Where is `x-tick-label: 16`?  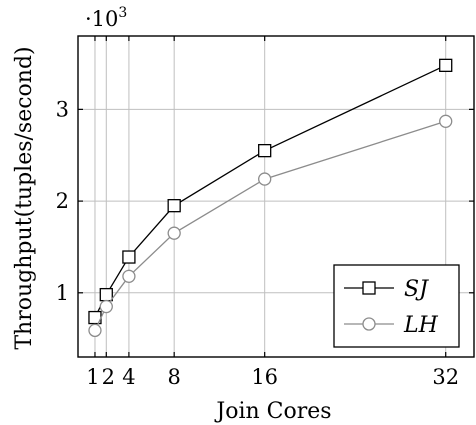
x-tick-label: 16 is located at coordinates (264, 377).